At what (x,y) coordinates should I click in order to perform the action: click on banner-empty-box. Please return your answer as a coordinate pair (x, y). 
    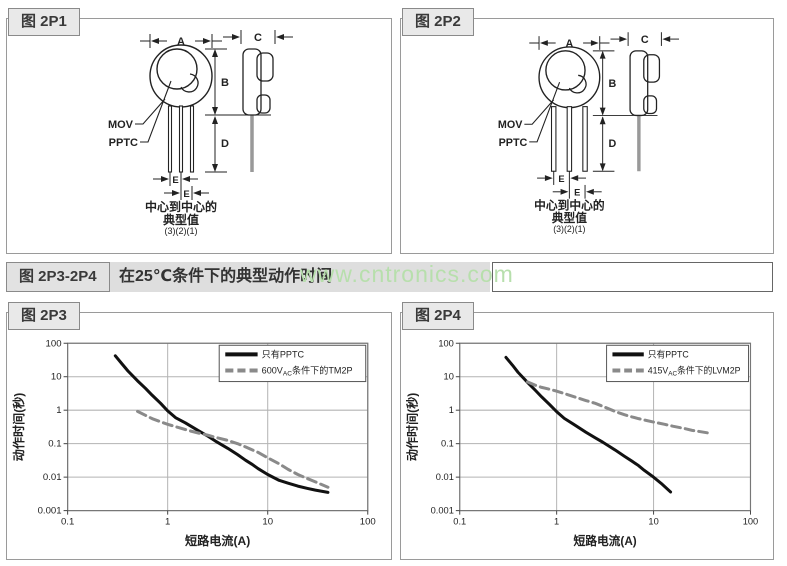
    Looking at the image, I should click on (632, 277).